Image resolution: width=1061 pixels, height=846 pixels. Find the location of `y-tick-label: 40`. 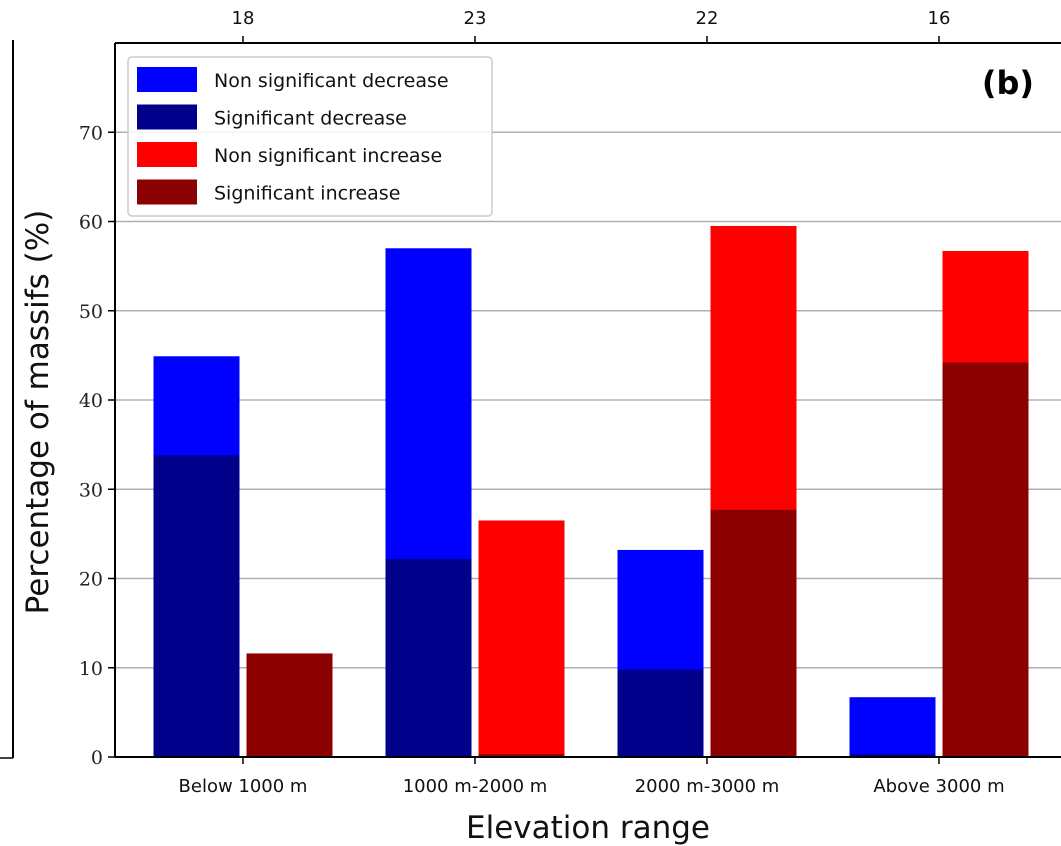

y-tick-label: 40 is located at coordinates (91, 401).